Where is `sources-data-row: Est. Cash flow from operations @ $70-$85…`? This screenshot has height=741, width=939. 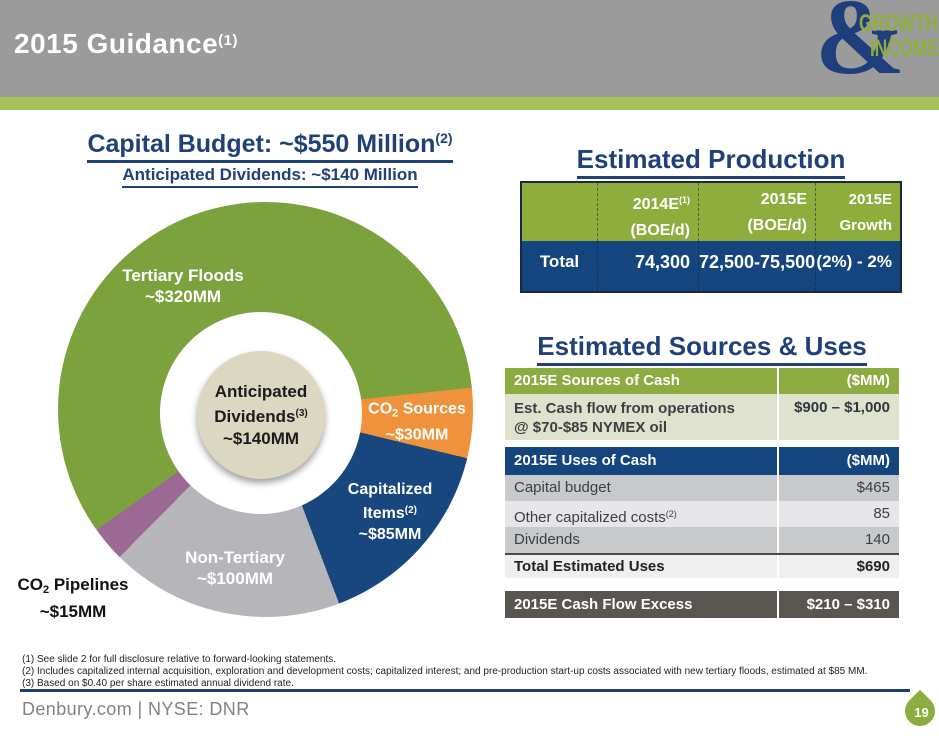
sources-data-row: Est. Cash flow from operations @ $70-$85… is located at coordinates (702, 417).